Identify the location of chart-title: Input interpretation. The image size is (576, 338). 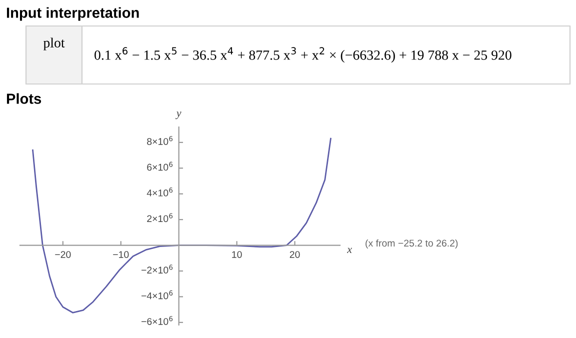
(72, 14).